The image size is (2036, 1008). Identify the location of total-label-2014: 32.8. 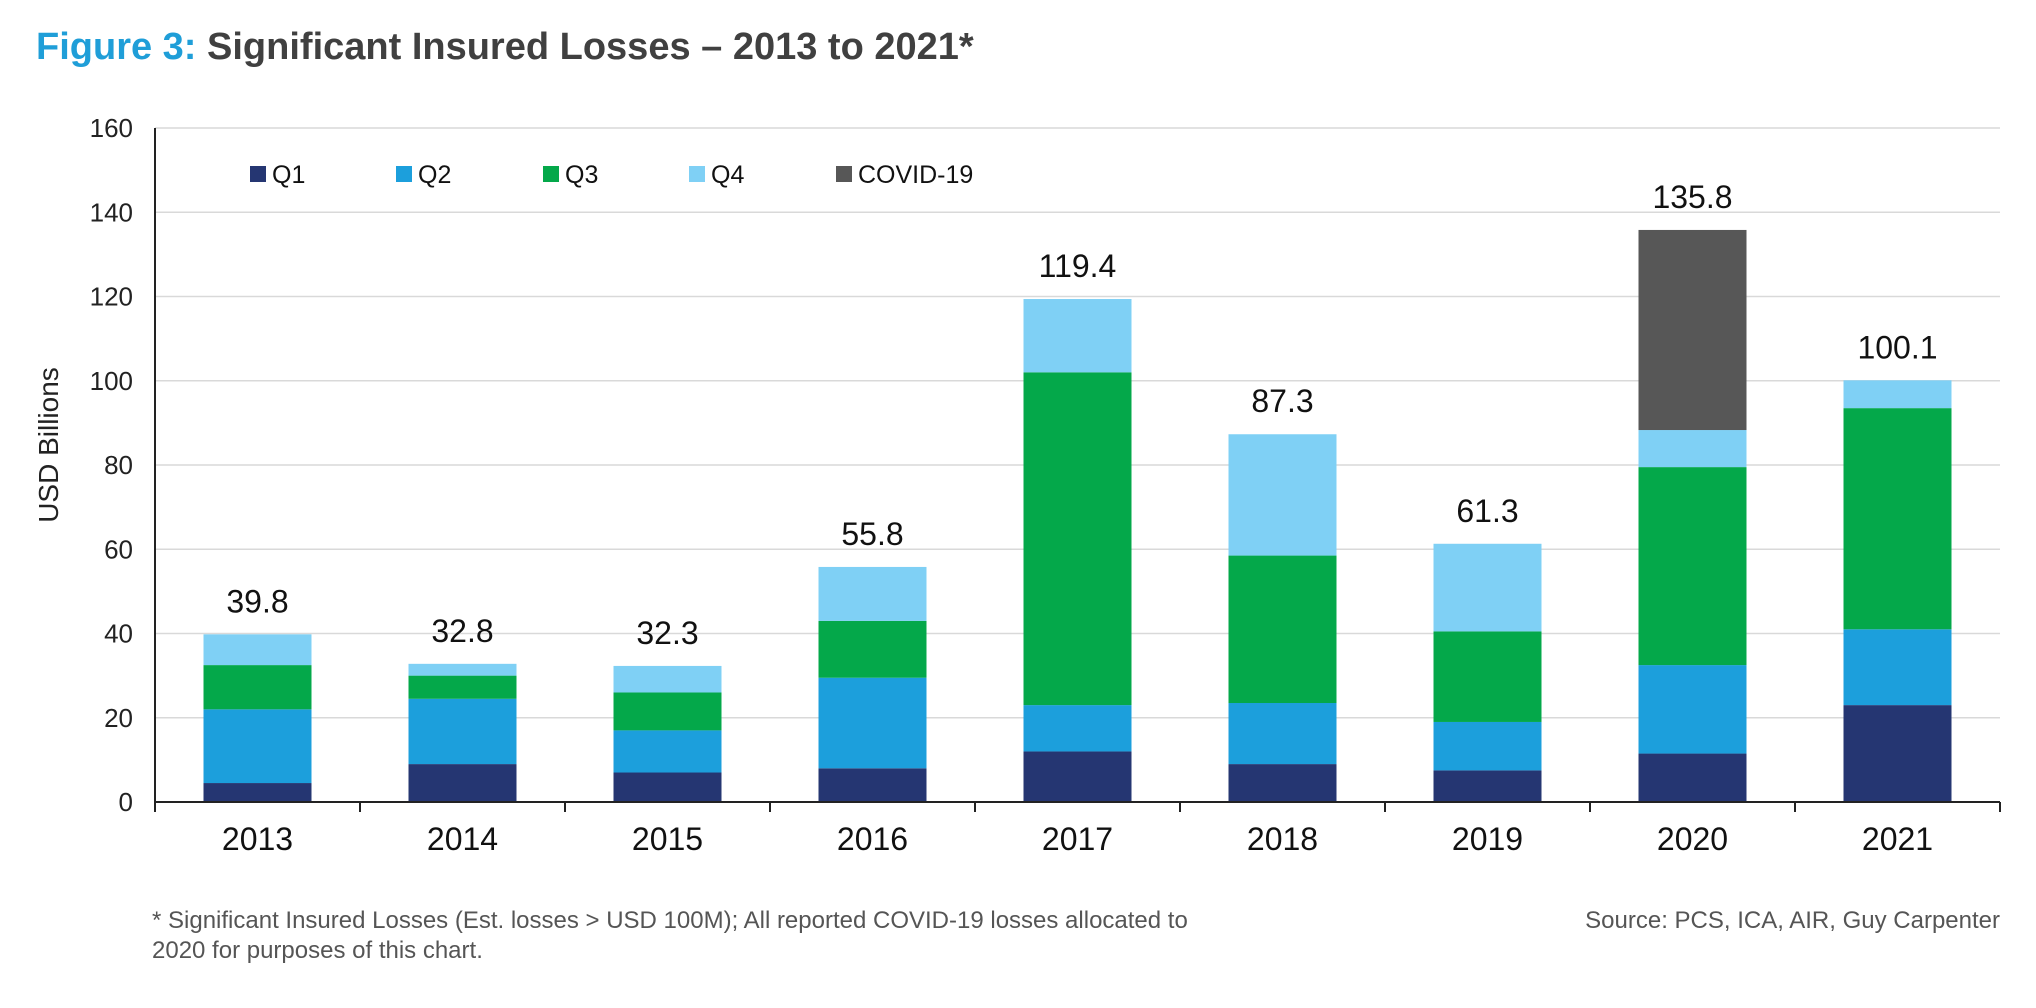
(462, 631).